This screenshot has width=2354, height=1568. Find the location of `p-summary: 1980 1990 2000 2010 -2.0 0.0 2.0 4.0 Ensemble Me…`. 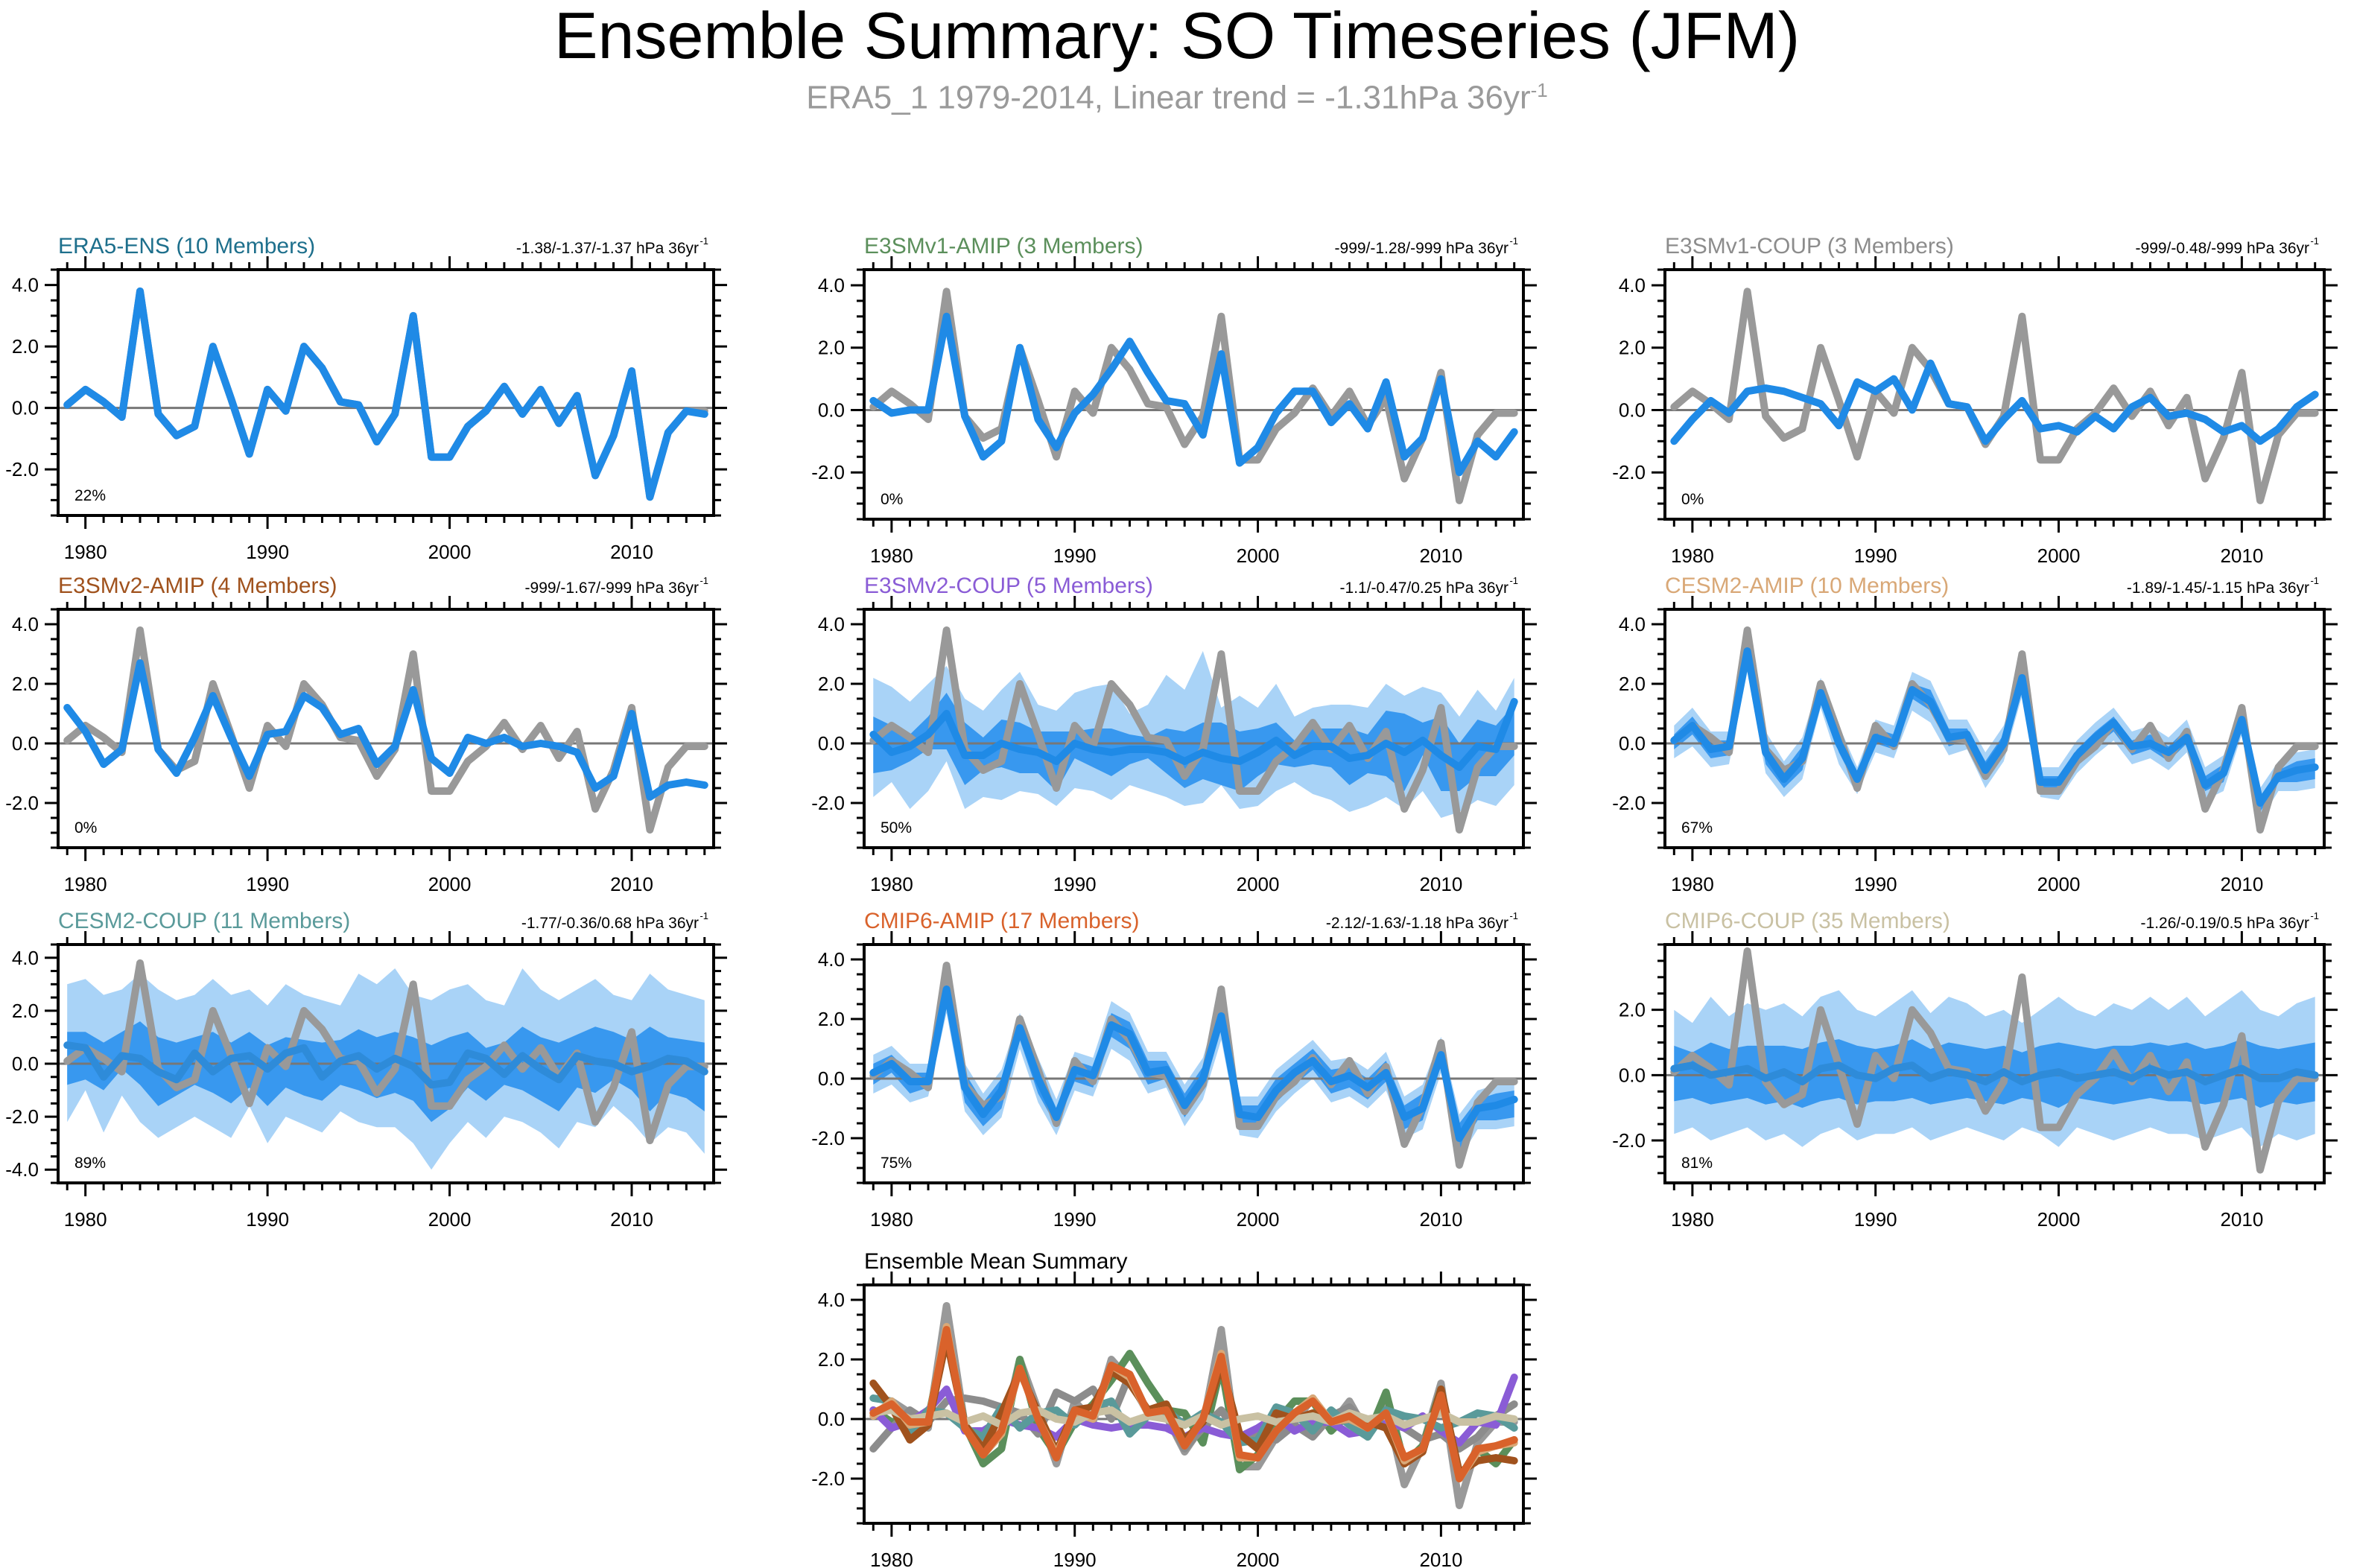

p-summary: 1980 1990 2000 2010 -2.0 0.0 2.0 4.0 Ensemble Me… is located at coordinates (1174, 1408).